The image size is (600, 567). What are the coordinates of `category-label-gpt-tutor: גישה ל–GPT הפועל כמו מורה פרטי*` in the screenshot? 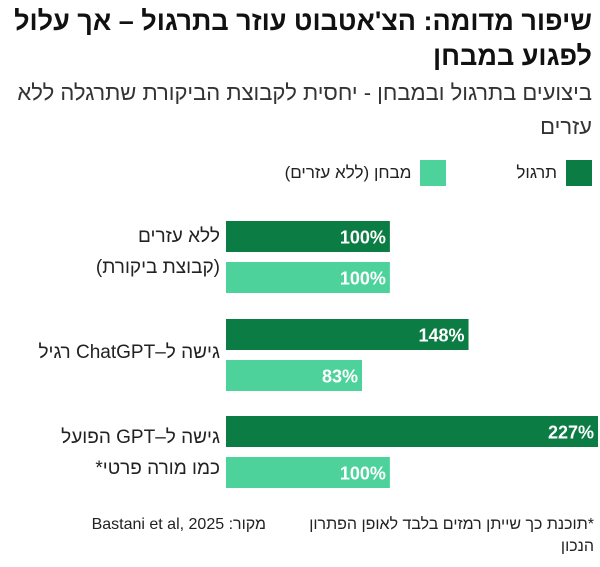 It's located at (110, 453).